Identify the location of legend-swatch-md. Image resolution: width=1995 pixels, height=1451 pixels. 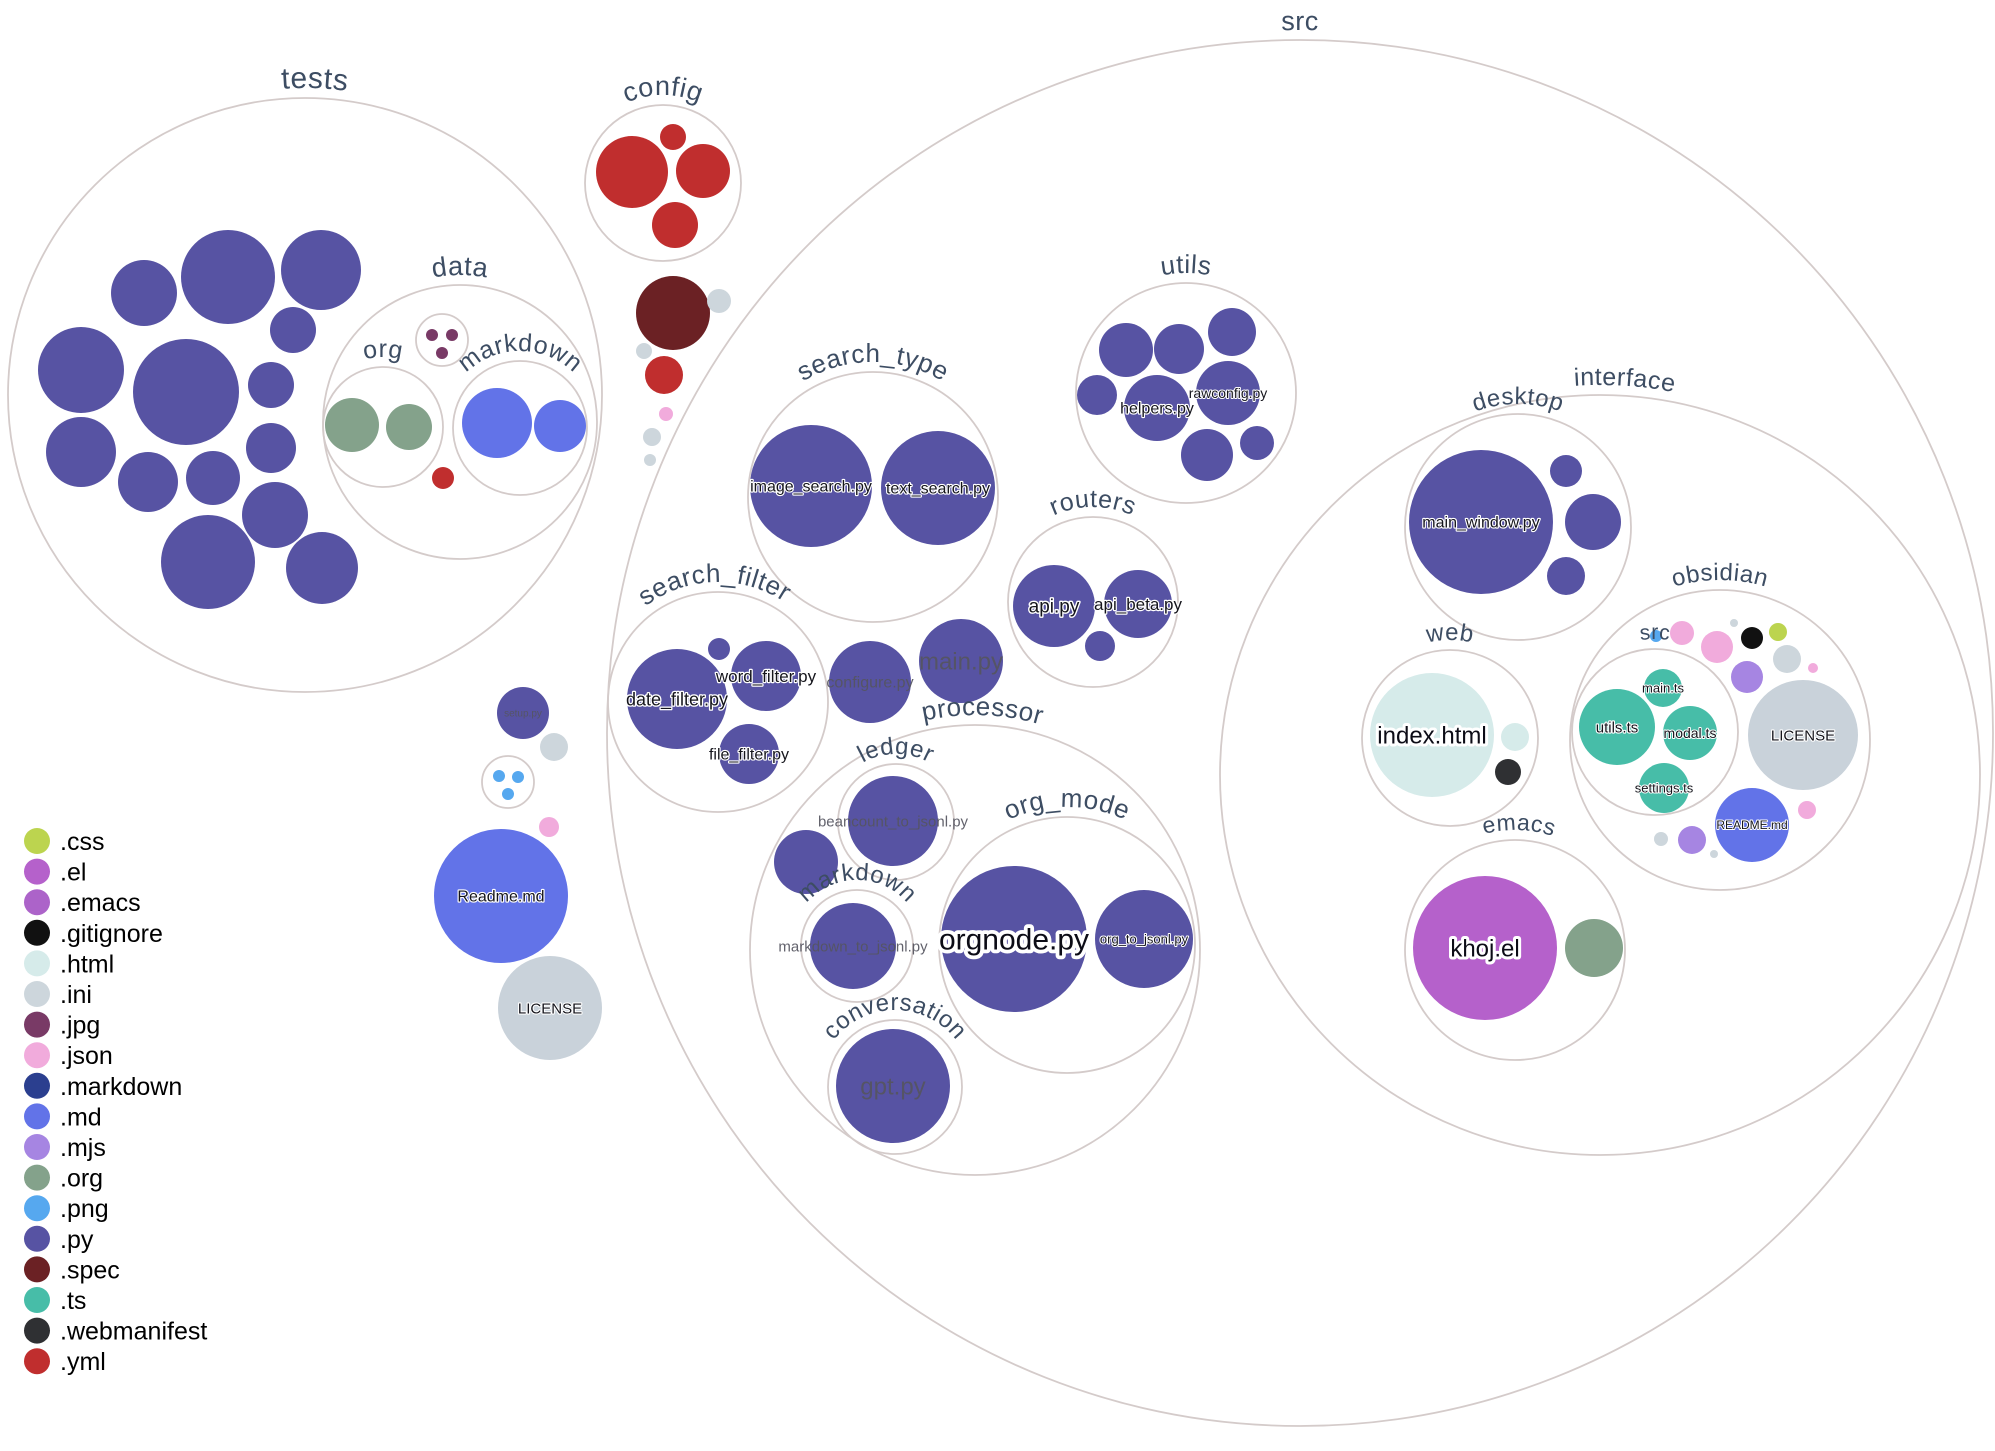
(37, 1116).